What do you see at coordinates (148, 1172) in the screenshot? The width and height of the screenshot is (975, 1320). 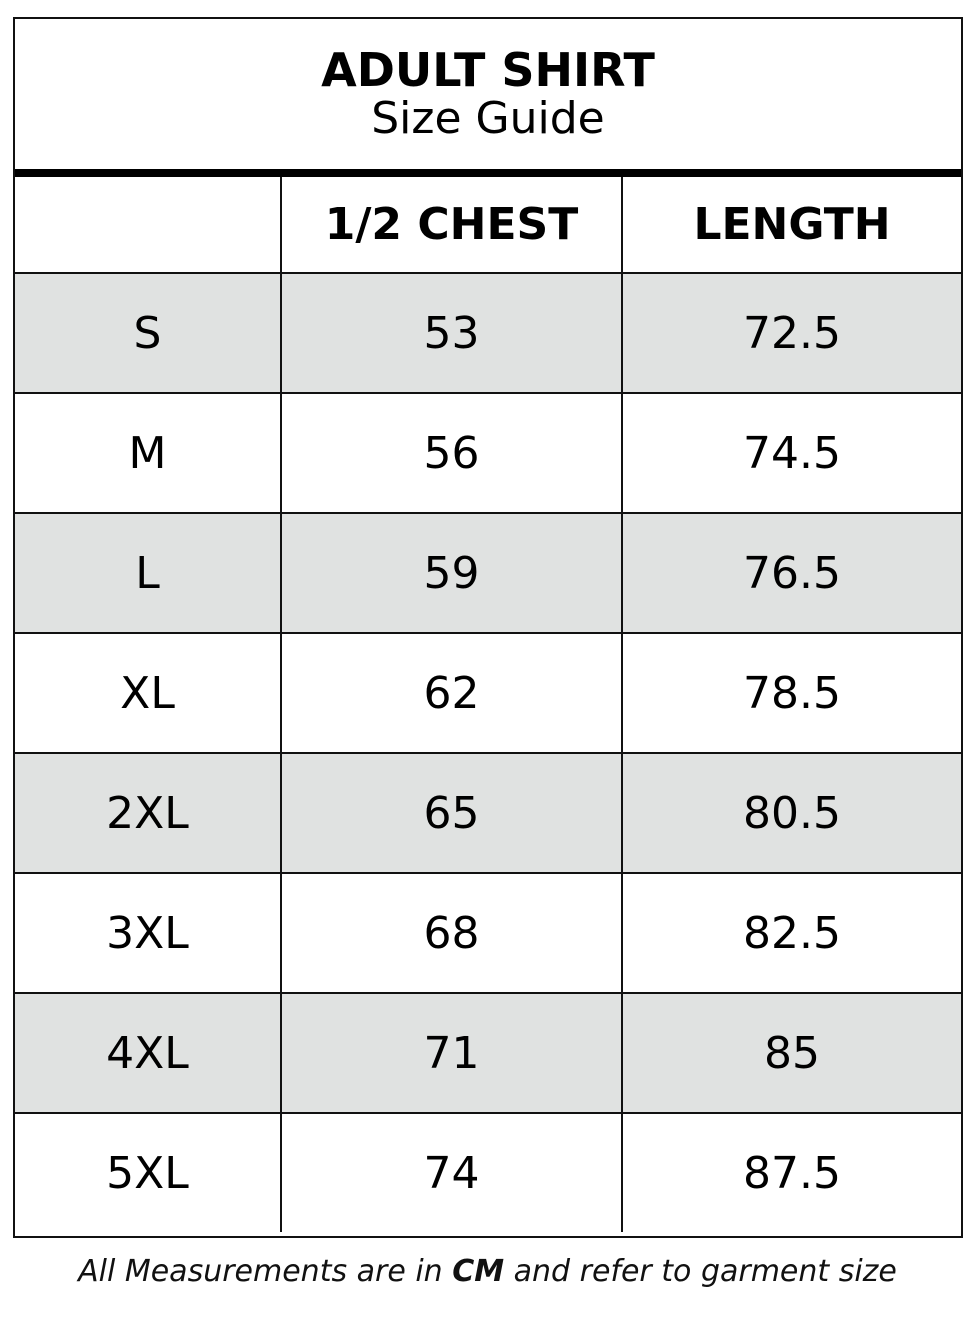 I see `size-cell: 5XL` at bounding box center [148, 1172].